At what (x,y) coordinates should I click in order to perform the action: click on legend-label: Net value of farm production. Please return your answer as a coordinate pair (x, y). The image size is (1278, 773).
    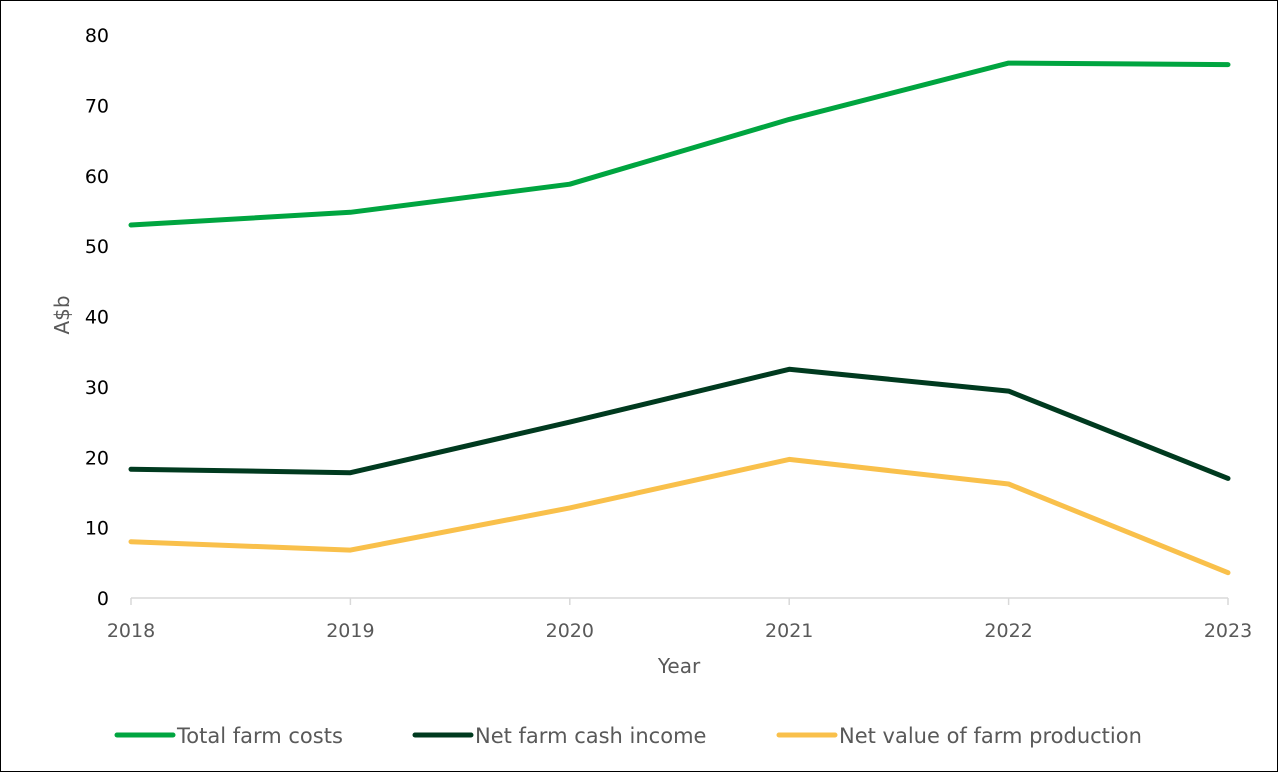
    Looking at the image, I should click on (990, 736).